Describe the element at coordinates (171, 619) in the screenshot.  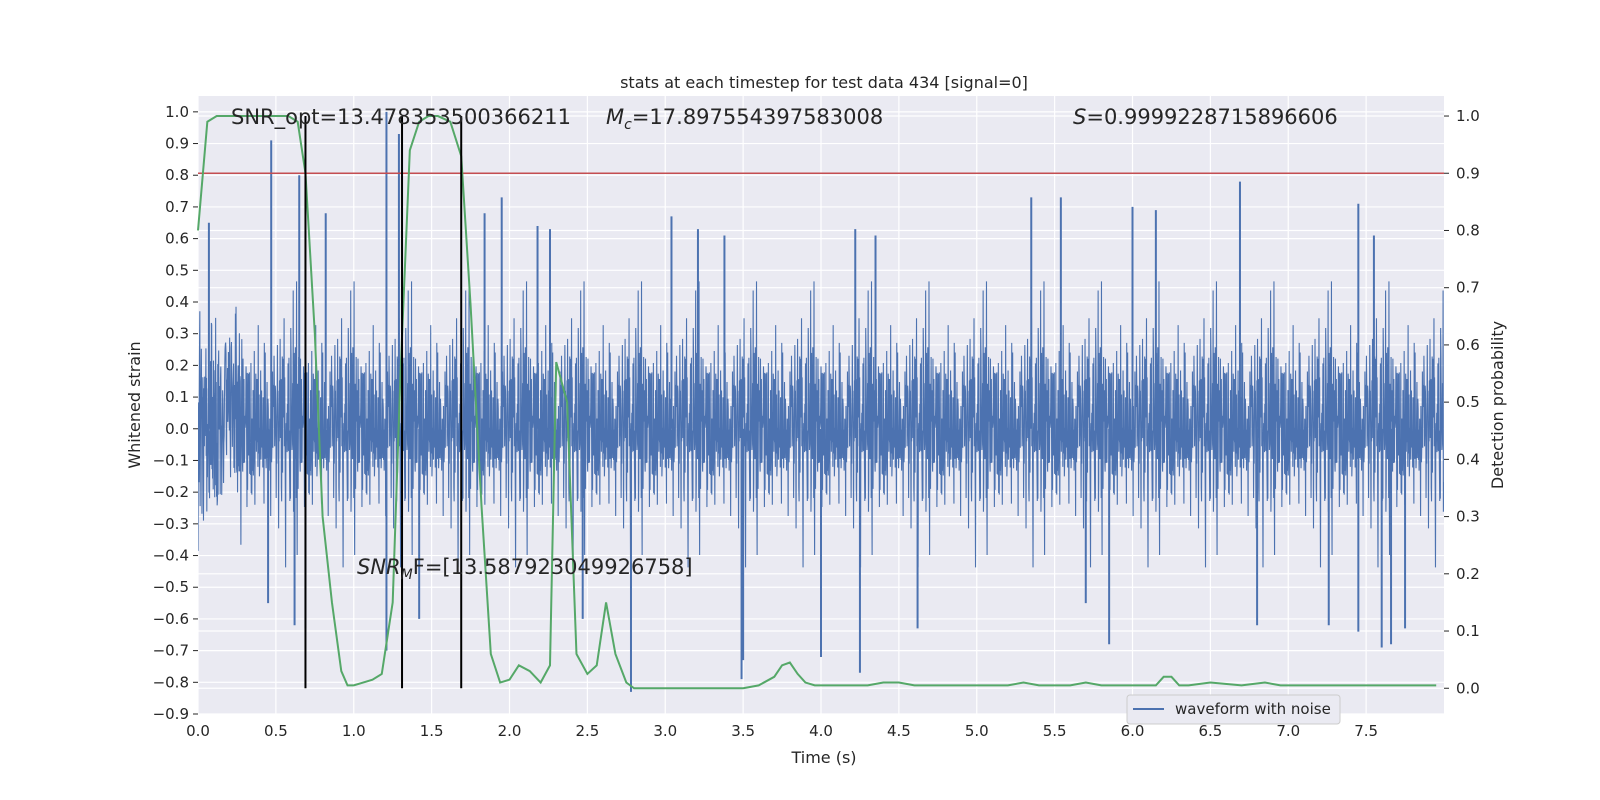
I see `y-tick-label: −0.6` at that location.